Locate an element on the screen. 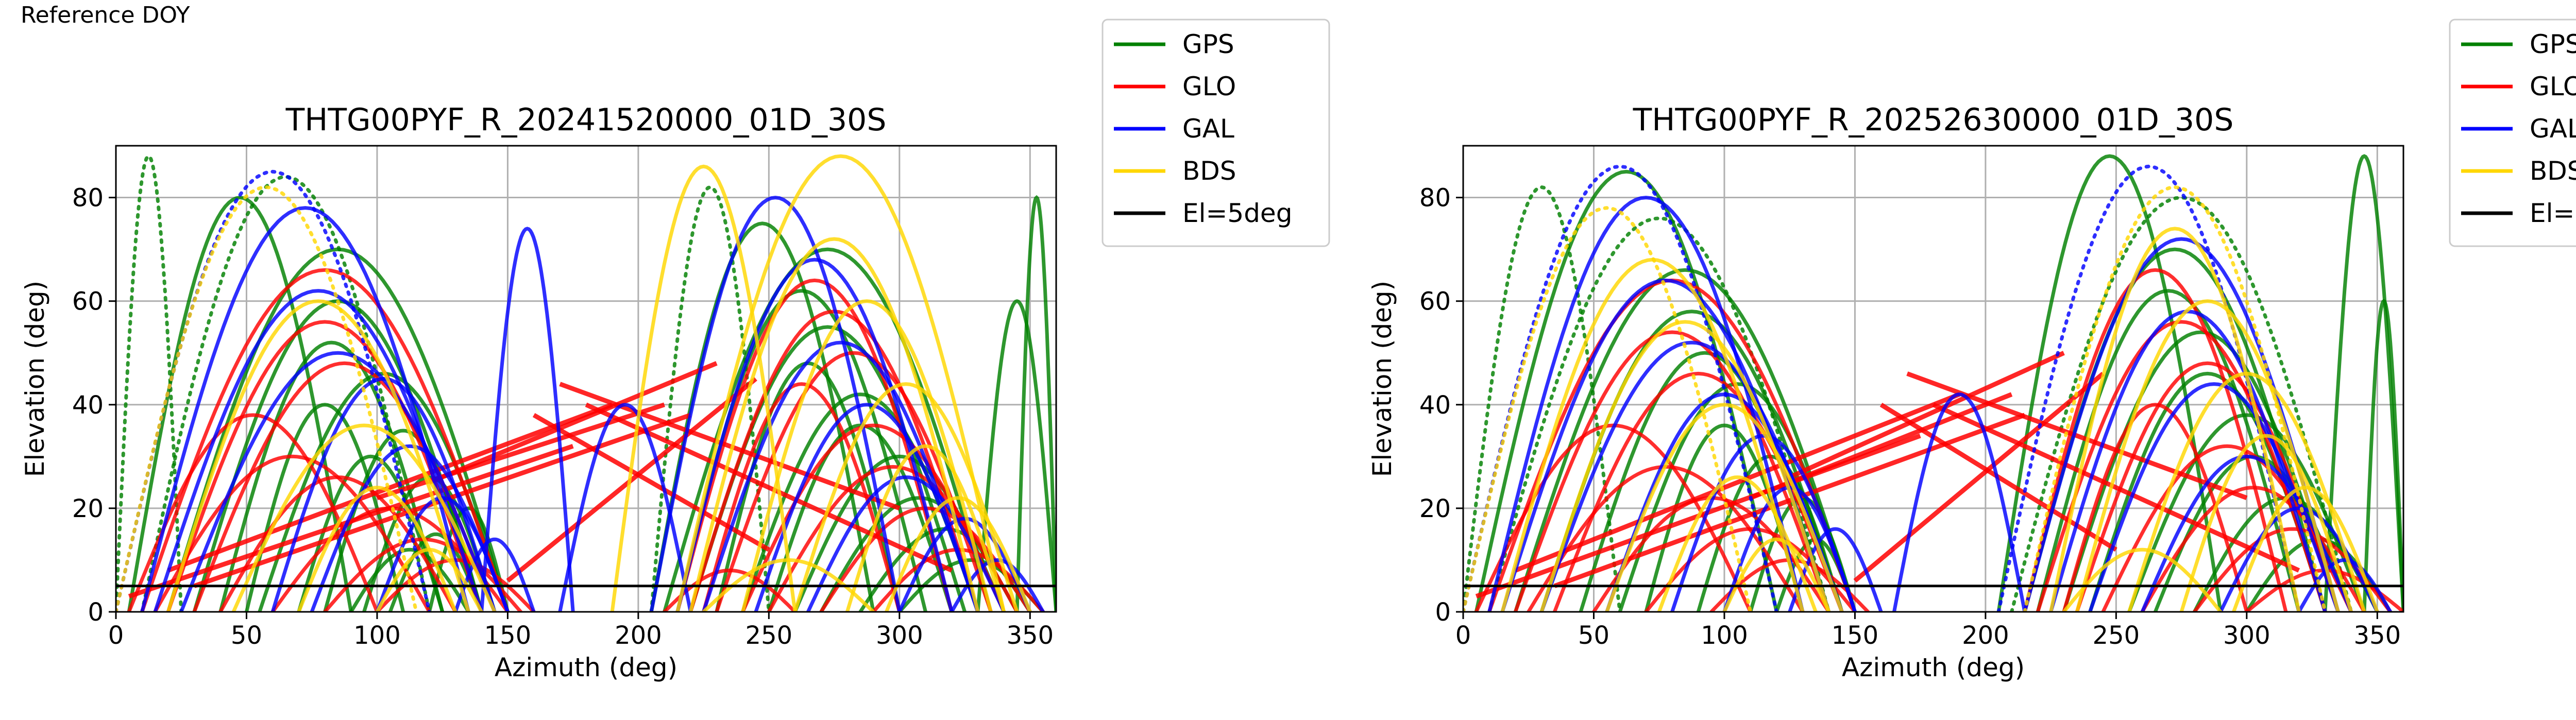  x-tick-label: 300 is located at coordinates (2246, 635).